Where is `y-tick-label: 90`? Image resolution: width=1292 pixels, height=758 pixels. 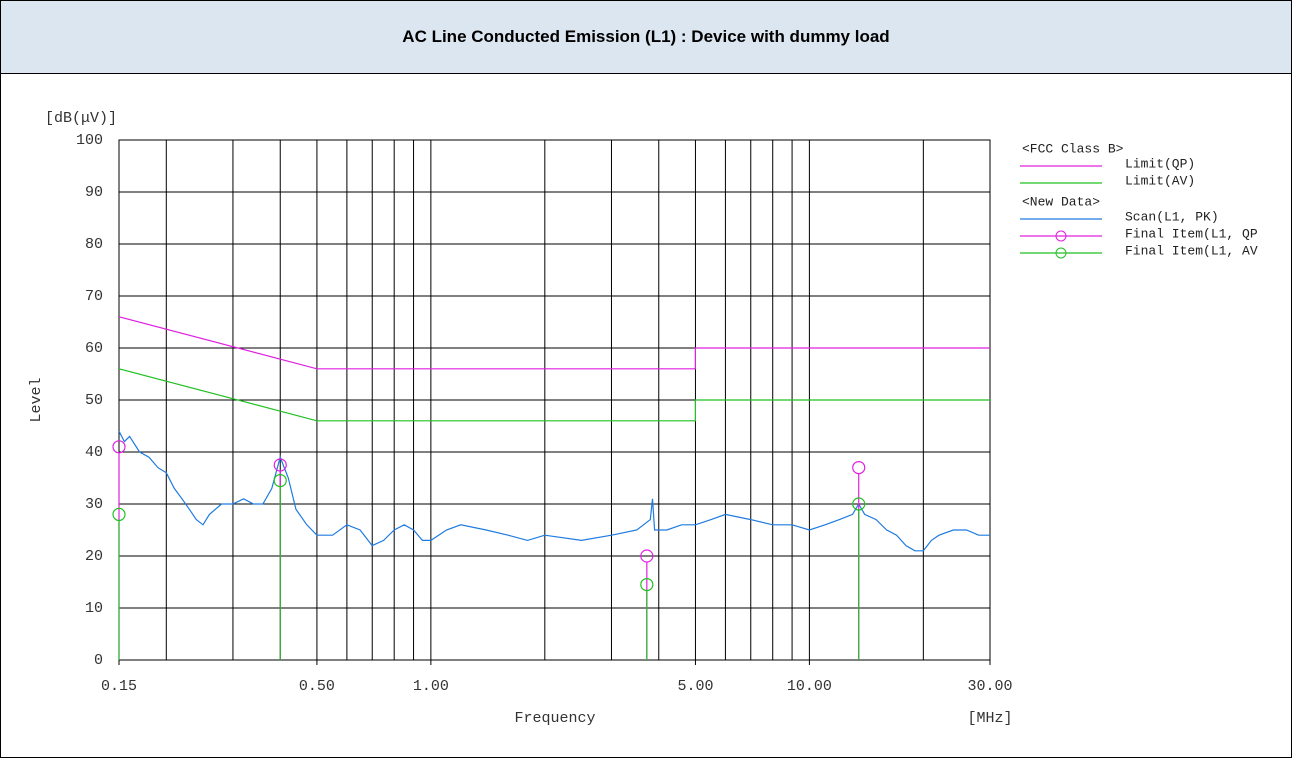
y-tick-label: 90 is located at coordinates (94, 192).